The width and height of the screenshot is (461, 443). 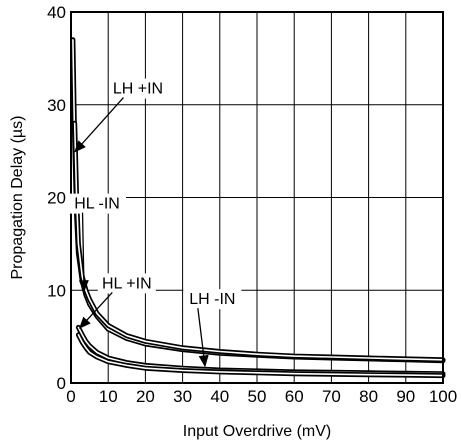 I want to click on x-tick-label-9: 90, so click(x=405, y=396).